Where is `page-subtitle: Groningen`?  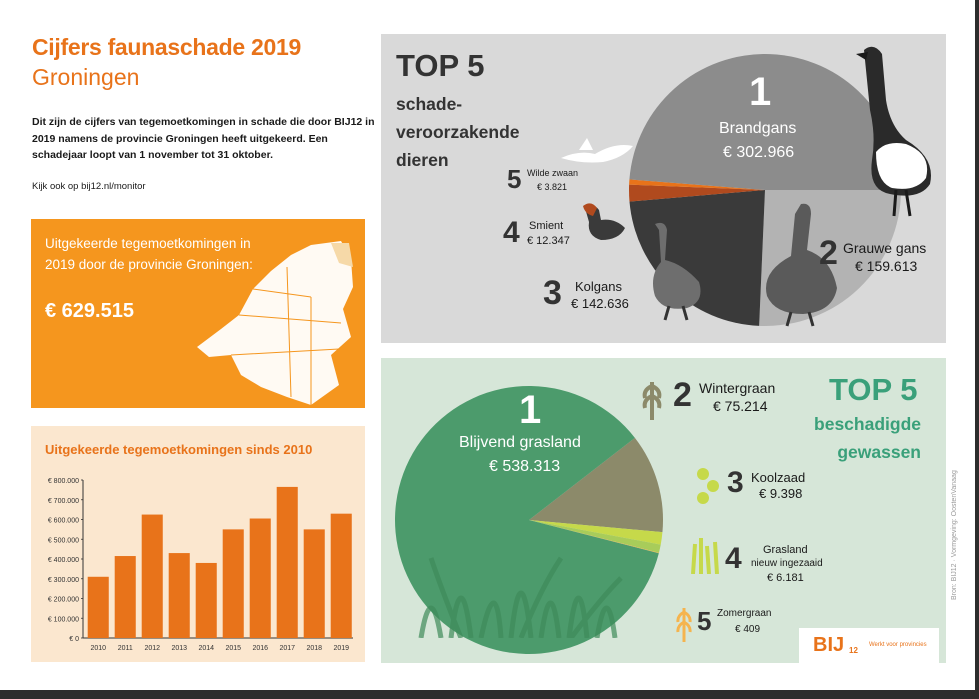
page-subtitle: Groningen is located at coordinates (86, 77).